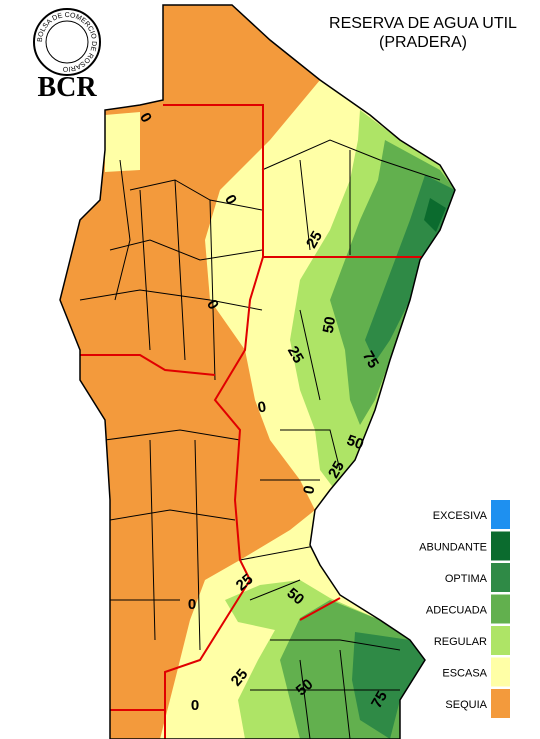 Image resolution: width=540 pixels, height=739 pixels. Describe the element at coordinates (67, 87) in the screenshot. I see `logo-text: BCR` at that location.